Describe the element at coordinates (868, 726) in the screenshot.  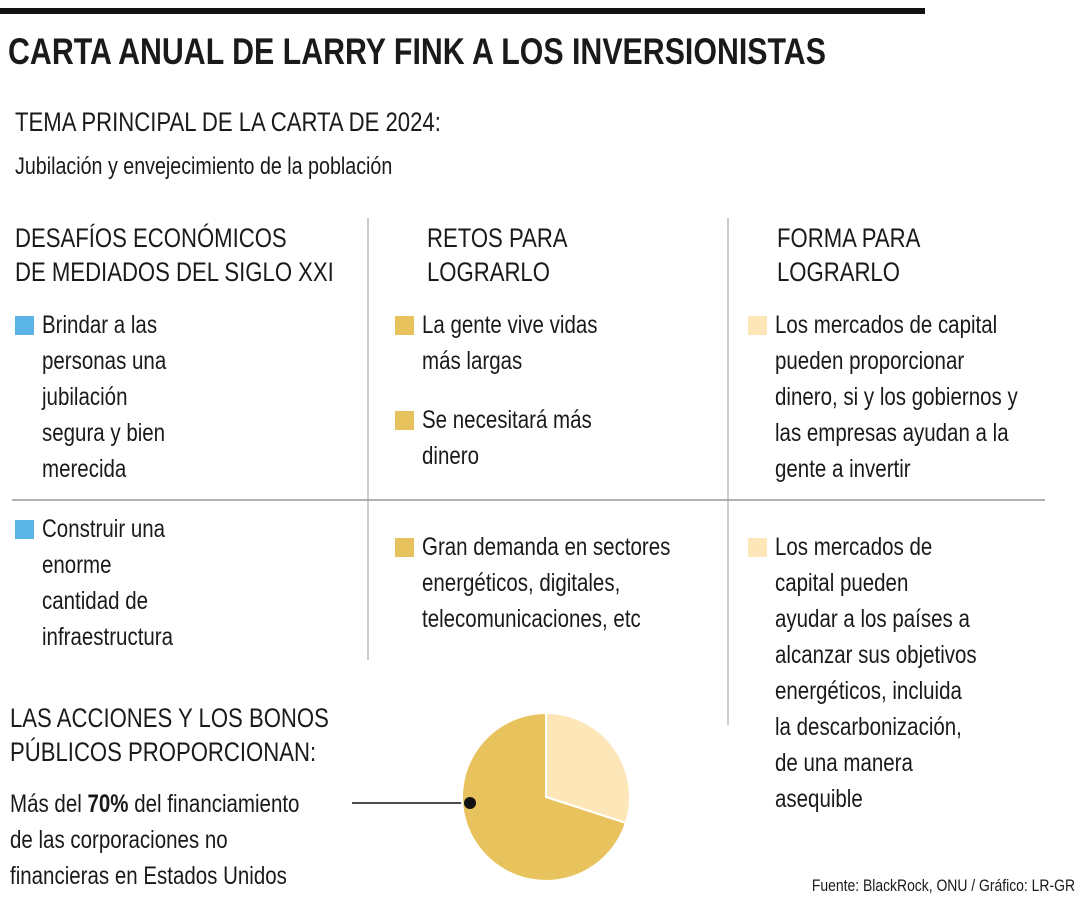
I see `item-text: la descarbonización,` at that location.